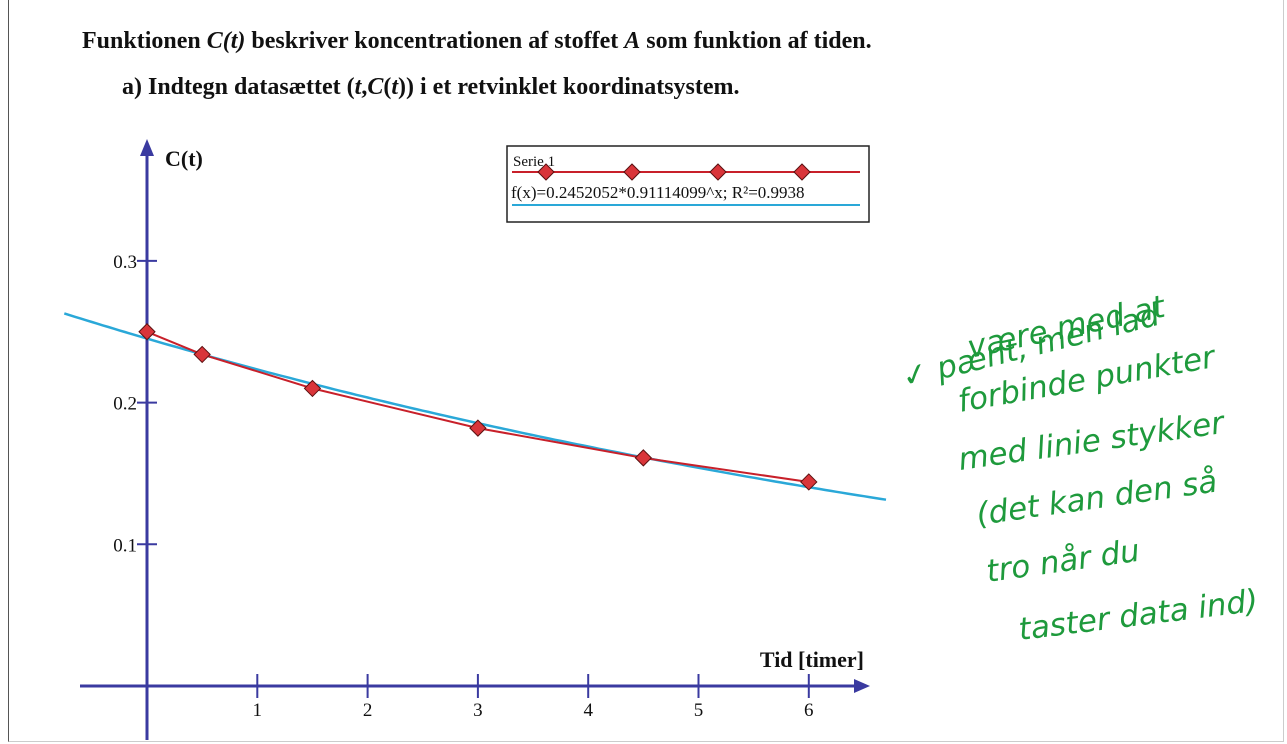 This screenshot has width=1287, height=744. Describe the element at coordinates (1138, 615) in the screenshot. I see `annotation-line: taster data ind)` at that location.